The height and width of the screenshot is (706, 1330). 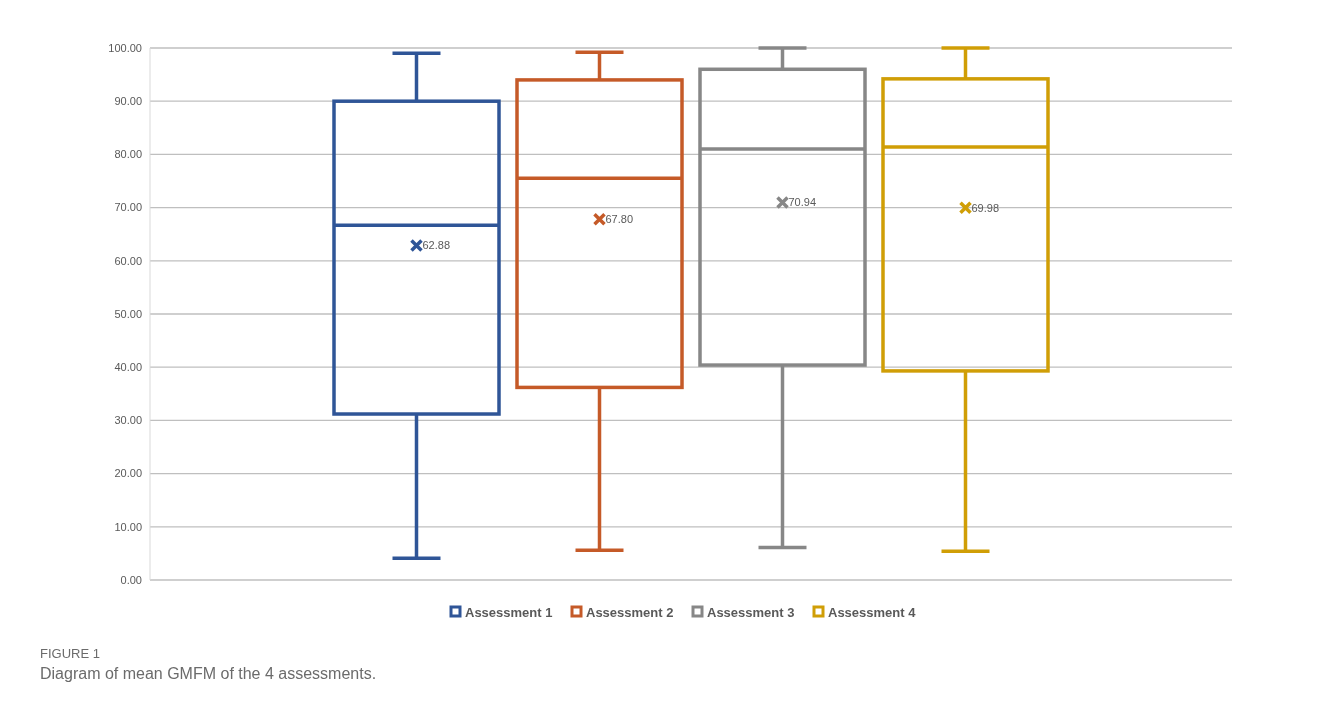 What do you see at coordinates (802, 202) in the screenshot?
I see `text: 70.94` at bounding box center [802, 202].